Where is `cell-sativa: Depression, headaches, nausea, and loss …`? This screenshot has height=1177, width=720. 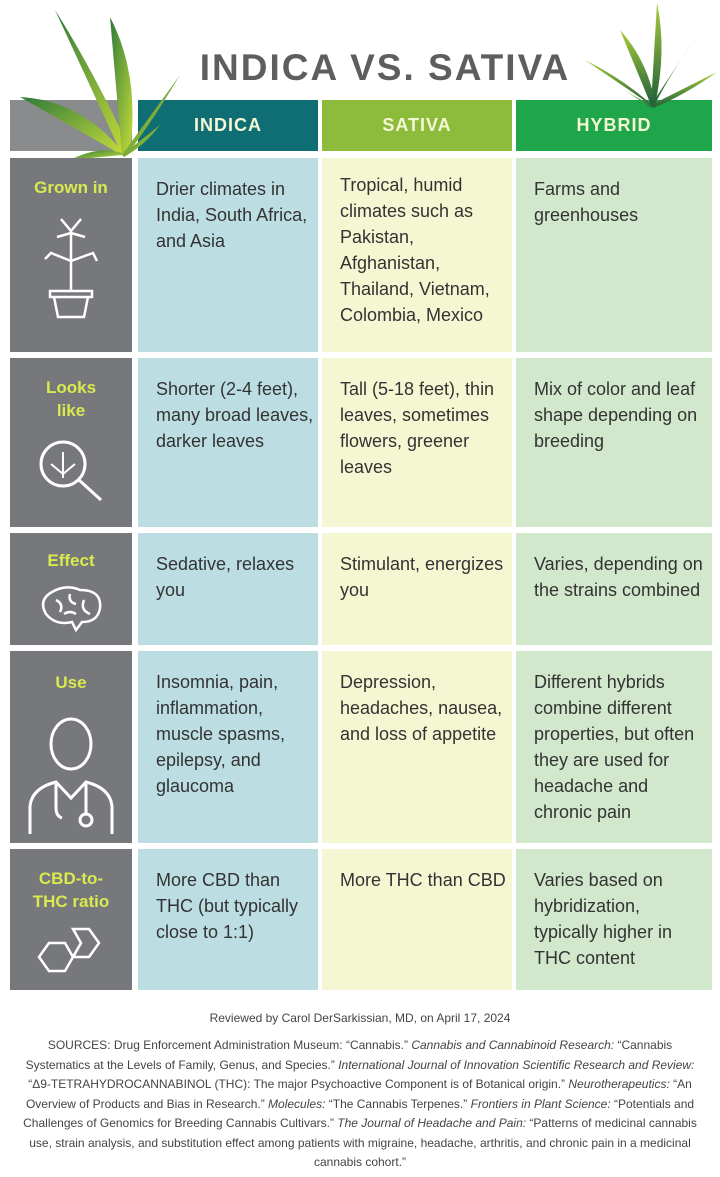
cell-sativa: Depression, headaches, nausea, and loss … is located at coordinates (417, 747).